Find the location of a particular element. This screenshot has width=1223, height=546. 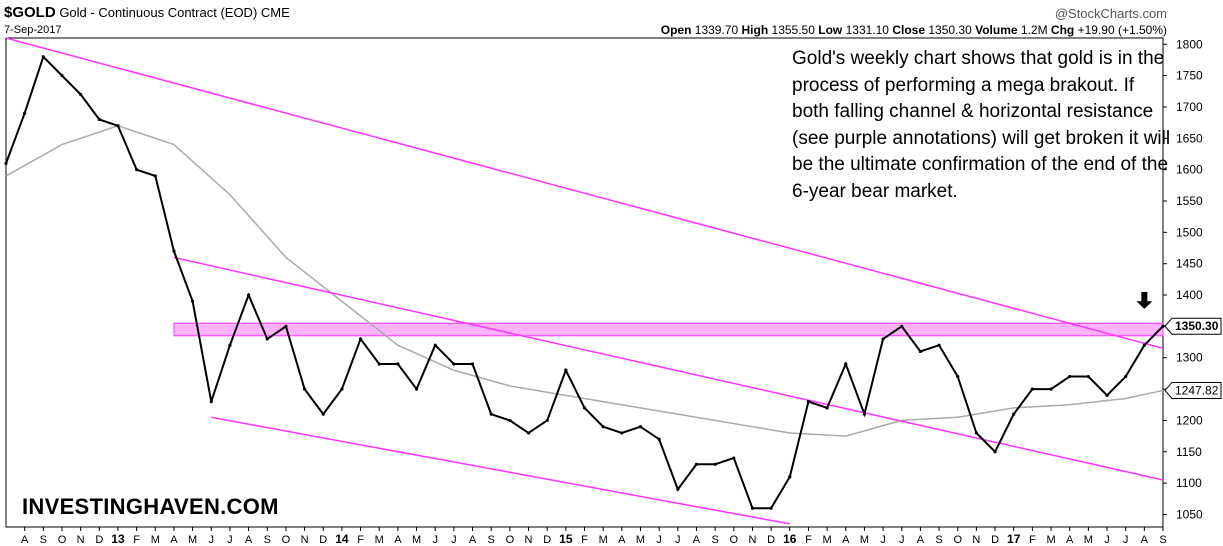

volume-label: Volume is located at coordinates (996, 30).